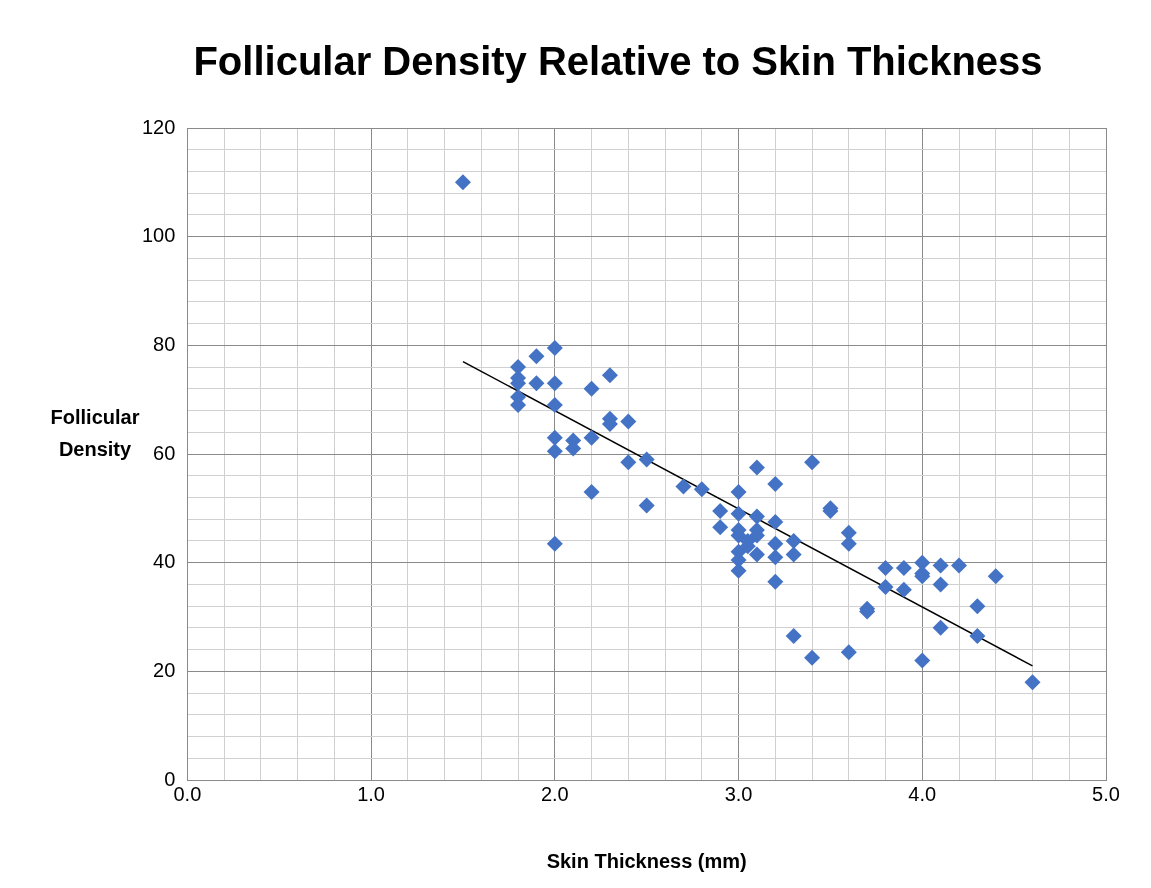 Image resolution: width=1151 pixels, height=888 pixels. I want to click on y-tick-label: 40, so click(164, 561).